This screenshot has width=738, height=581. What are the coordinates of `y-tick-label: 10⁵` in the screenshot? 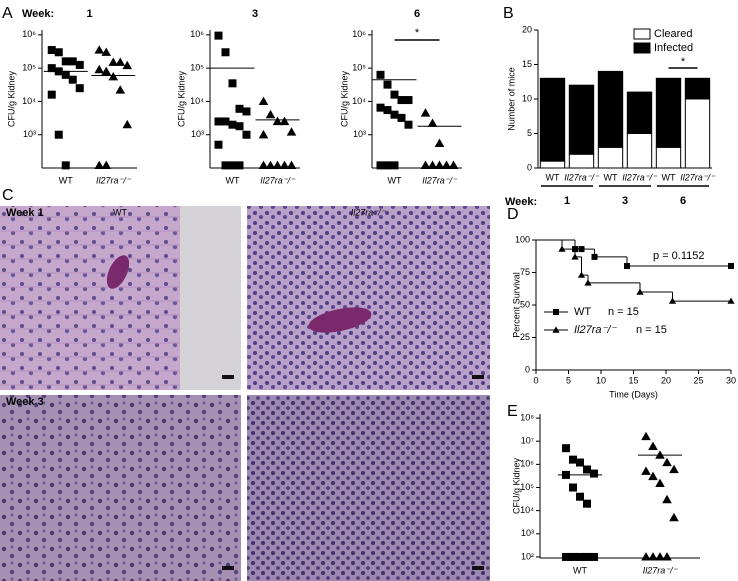 It's located at (527, 487).